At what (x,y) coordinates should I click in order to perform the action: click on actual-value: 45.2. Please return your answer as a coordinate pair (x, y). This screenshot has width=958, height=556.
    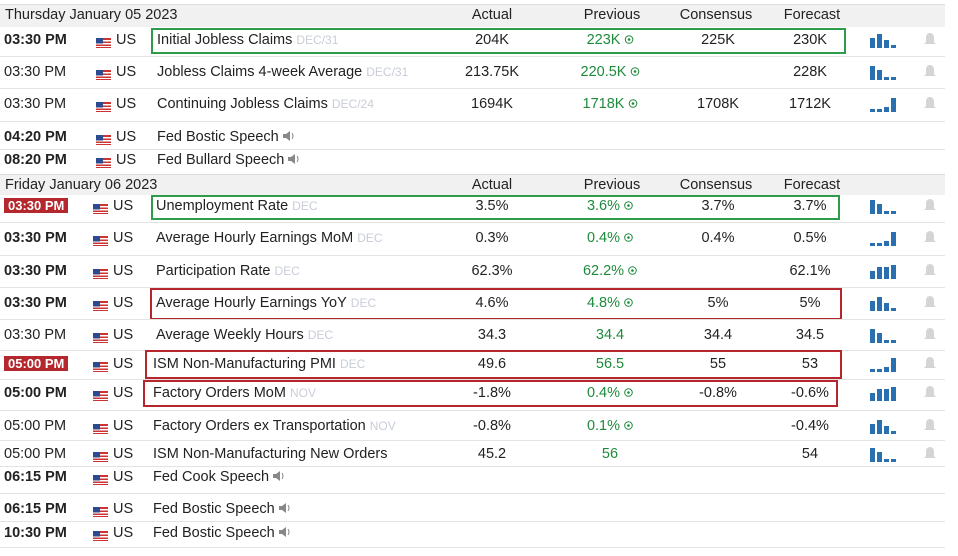
    Looking at the image, I should click on (492, 454).